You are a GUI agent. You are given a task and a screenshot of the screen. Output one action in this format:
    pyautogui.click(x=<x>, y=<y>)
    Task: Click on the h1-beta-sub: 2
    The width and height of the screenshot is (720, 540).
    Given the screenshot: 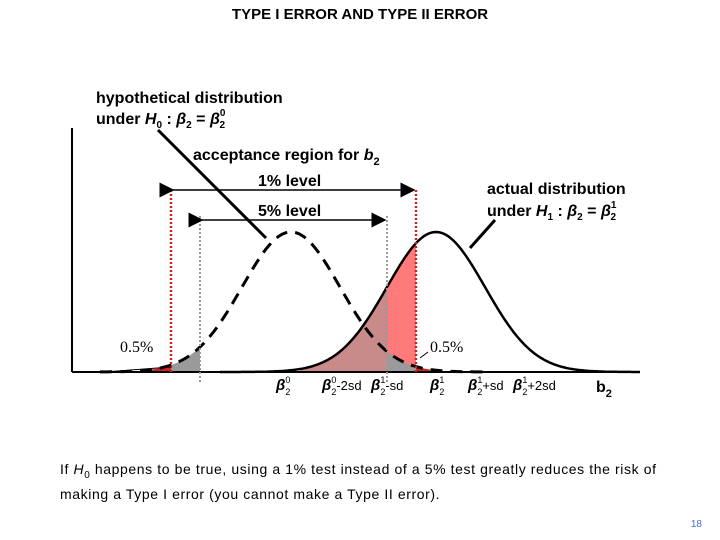 What is the action you would take?
    pyautogui.click(x=580, y=217)
    